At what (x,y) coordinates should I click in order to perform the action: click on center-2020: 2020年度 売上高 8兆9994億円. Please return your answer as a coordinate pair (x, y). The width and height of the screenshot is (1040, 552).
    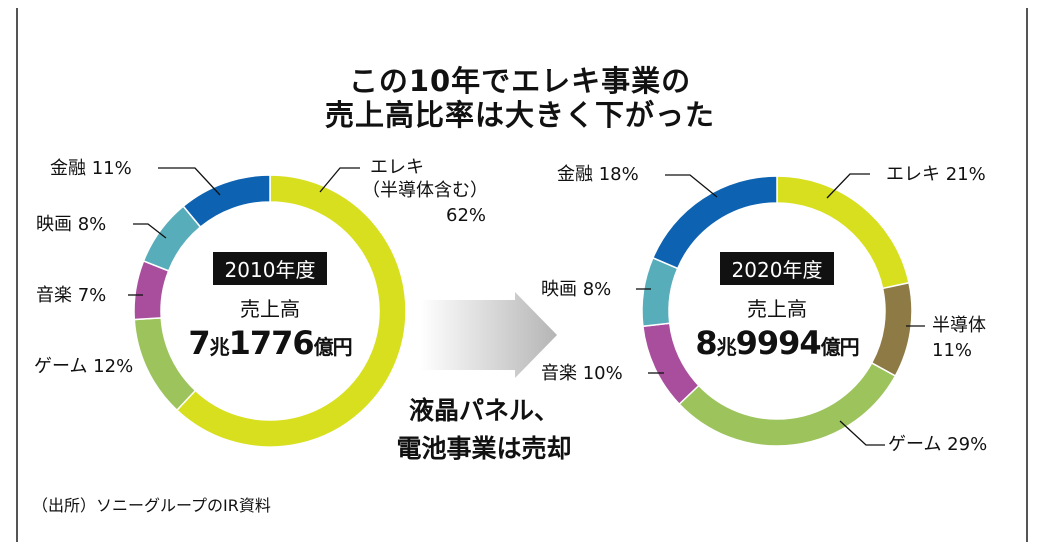
    Looking at the image, I should click on (777, 307).